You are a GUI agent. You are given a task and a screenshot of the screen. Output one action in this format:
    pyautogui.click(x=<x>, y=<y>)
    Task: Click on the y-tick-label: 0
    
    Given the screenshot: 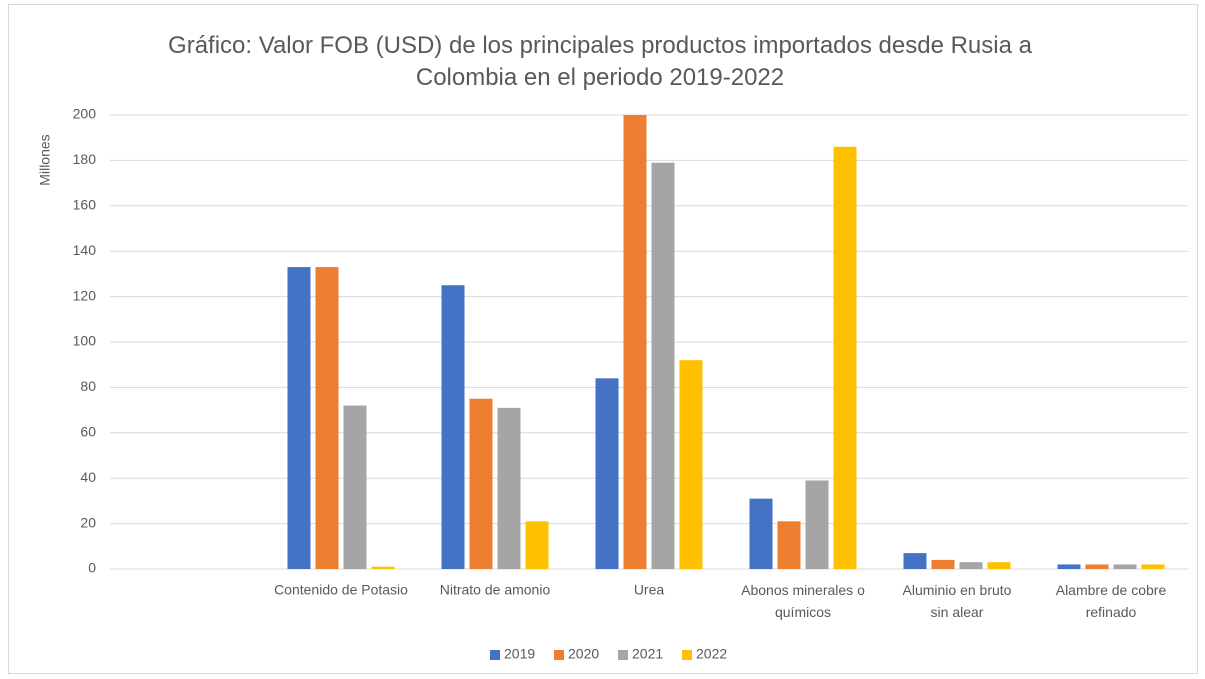 What is the action you would take?
    pyautogui.click(x=92, y=568)
    